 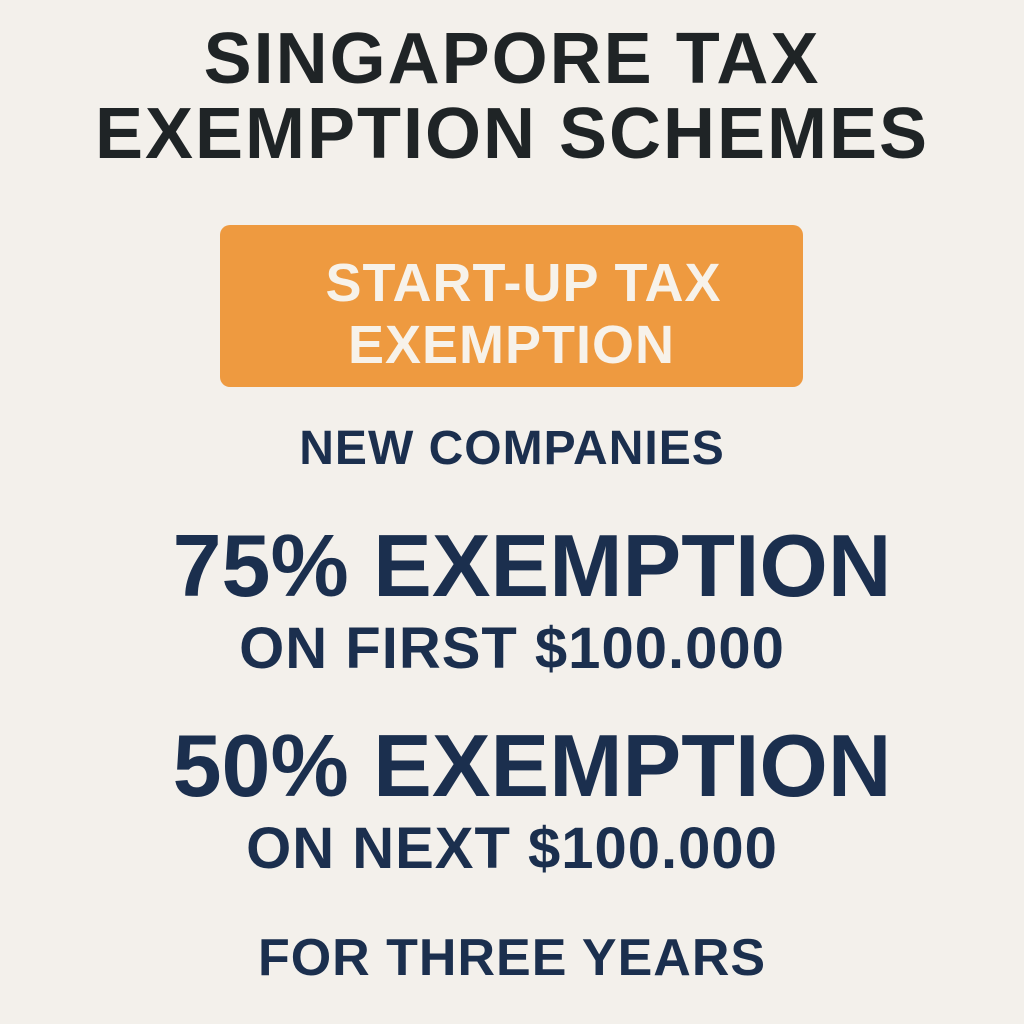 What do you see at coordinates (532, 765) in the screenshot?
I see `tier-2-headline: 50% EXEMPTION` at bounding box center [532, 765].